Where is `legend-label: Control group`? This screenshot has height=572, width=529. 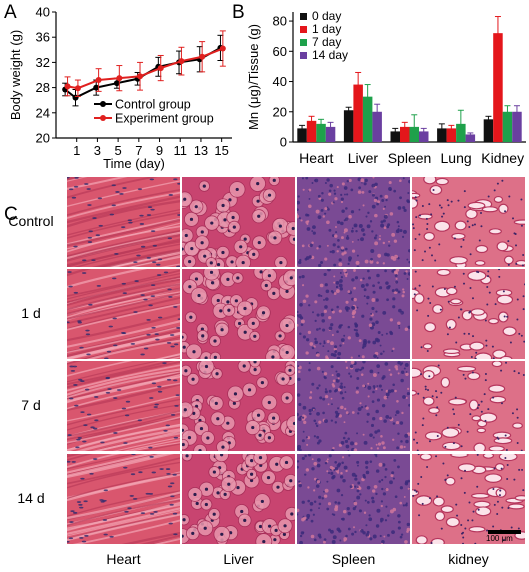 legend-label: Control group is located at coordinates (153, 105).